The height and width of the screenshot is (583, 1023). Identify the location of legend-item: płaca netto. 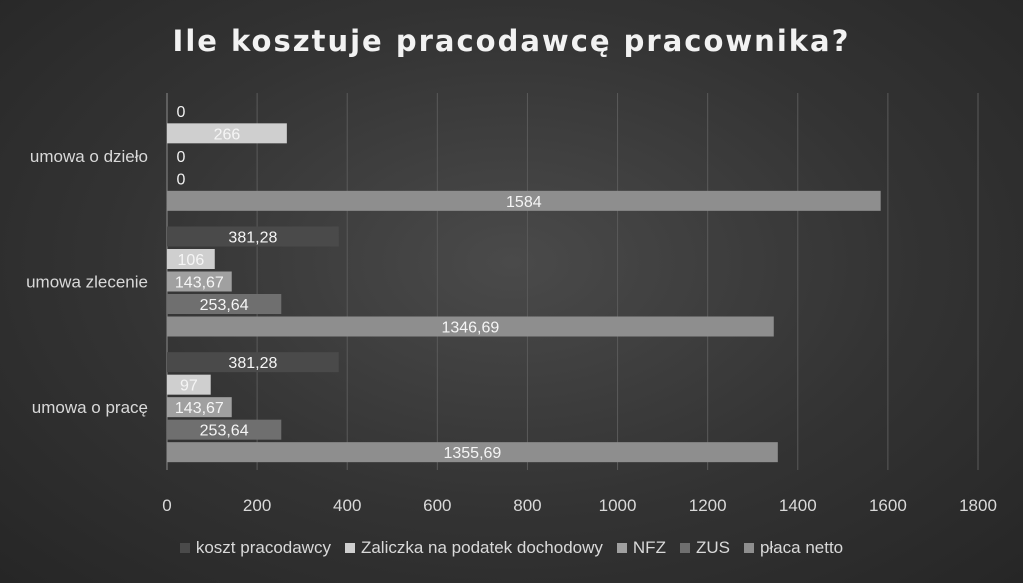
(793, 548).